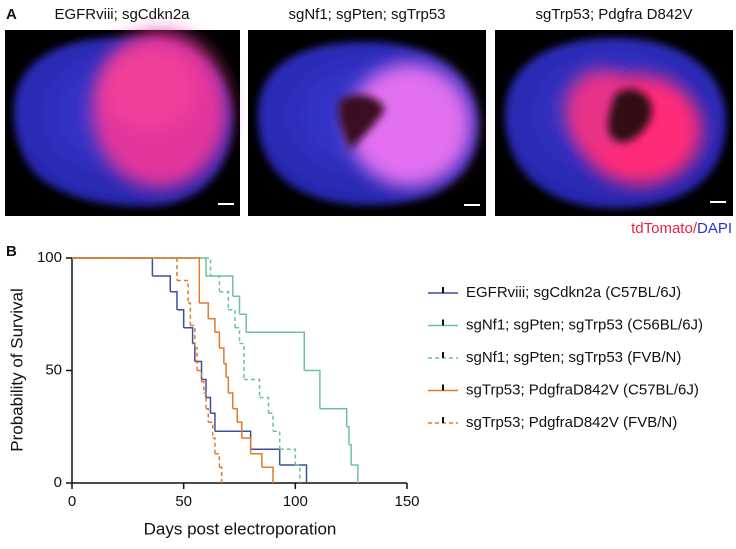 The image size is (736, 549). I want to click on stain-legend: tdTomato/DAPI, so click(681, 228).